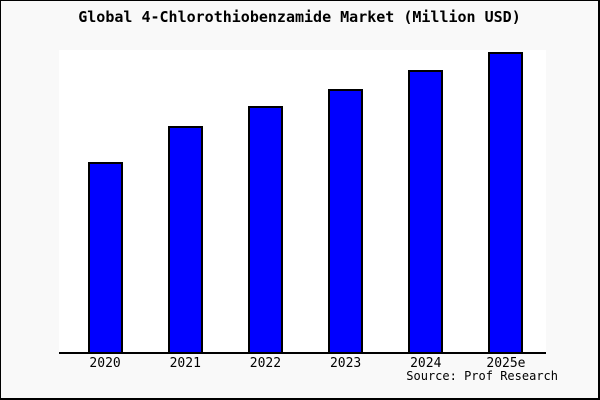 Image resolution: width=600 pixels, height=400 pixels. What do you see at coordinates (345, 363) in the screenshot?
I see `x-tick-label-2023: 2023` at bounding box center [345, 363].